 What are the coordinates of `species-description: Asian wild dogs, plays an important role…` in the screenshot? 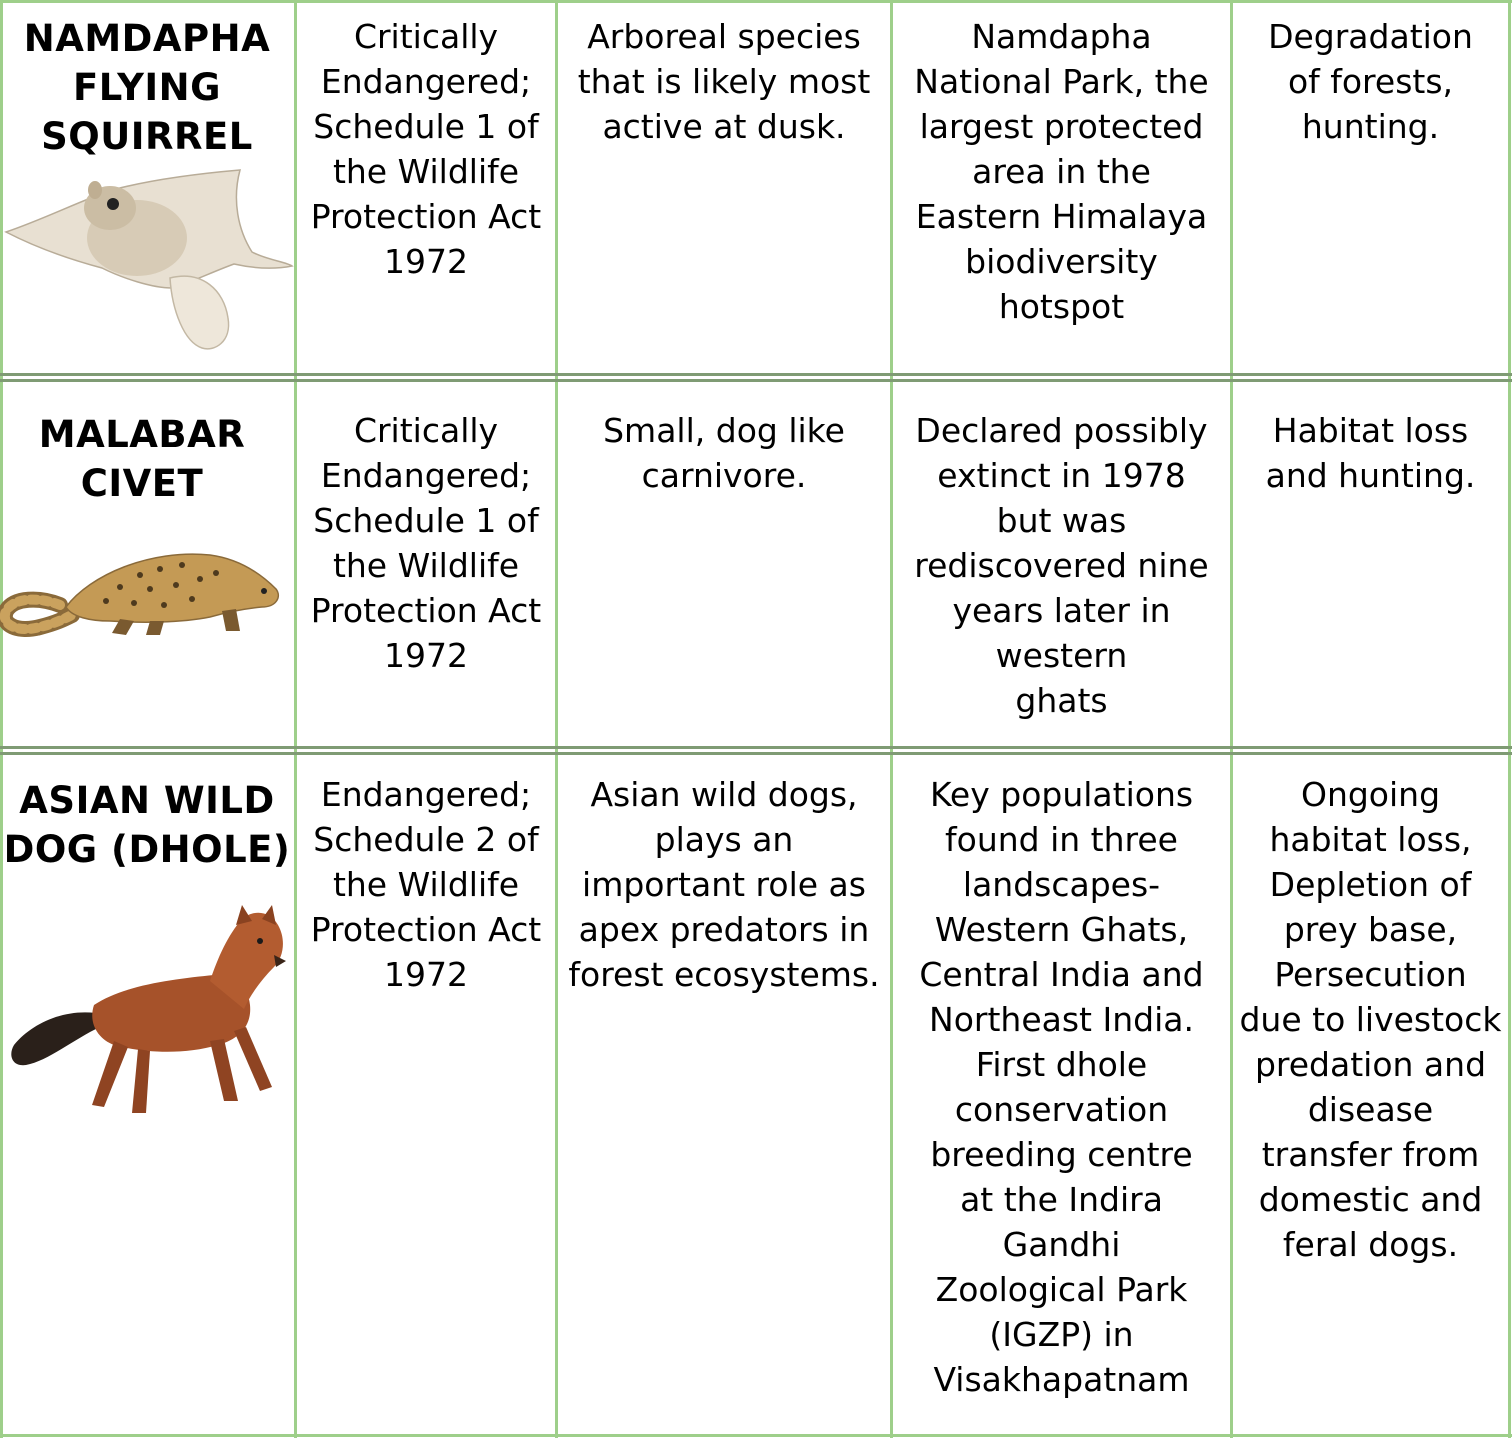 It's located at (724, 884).